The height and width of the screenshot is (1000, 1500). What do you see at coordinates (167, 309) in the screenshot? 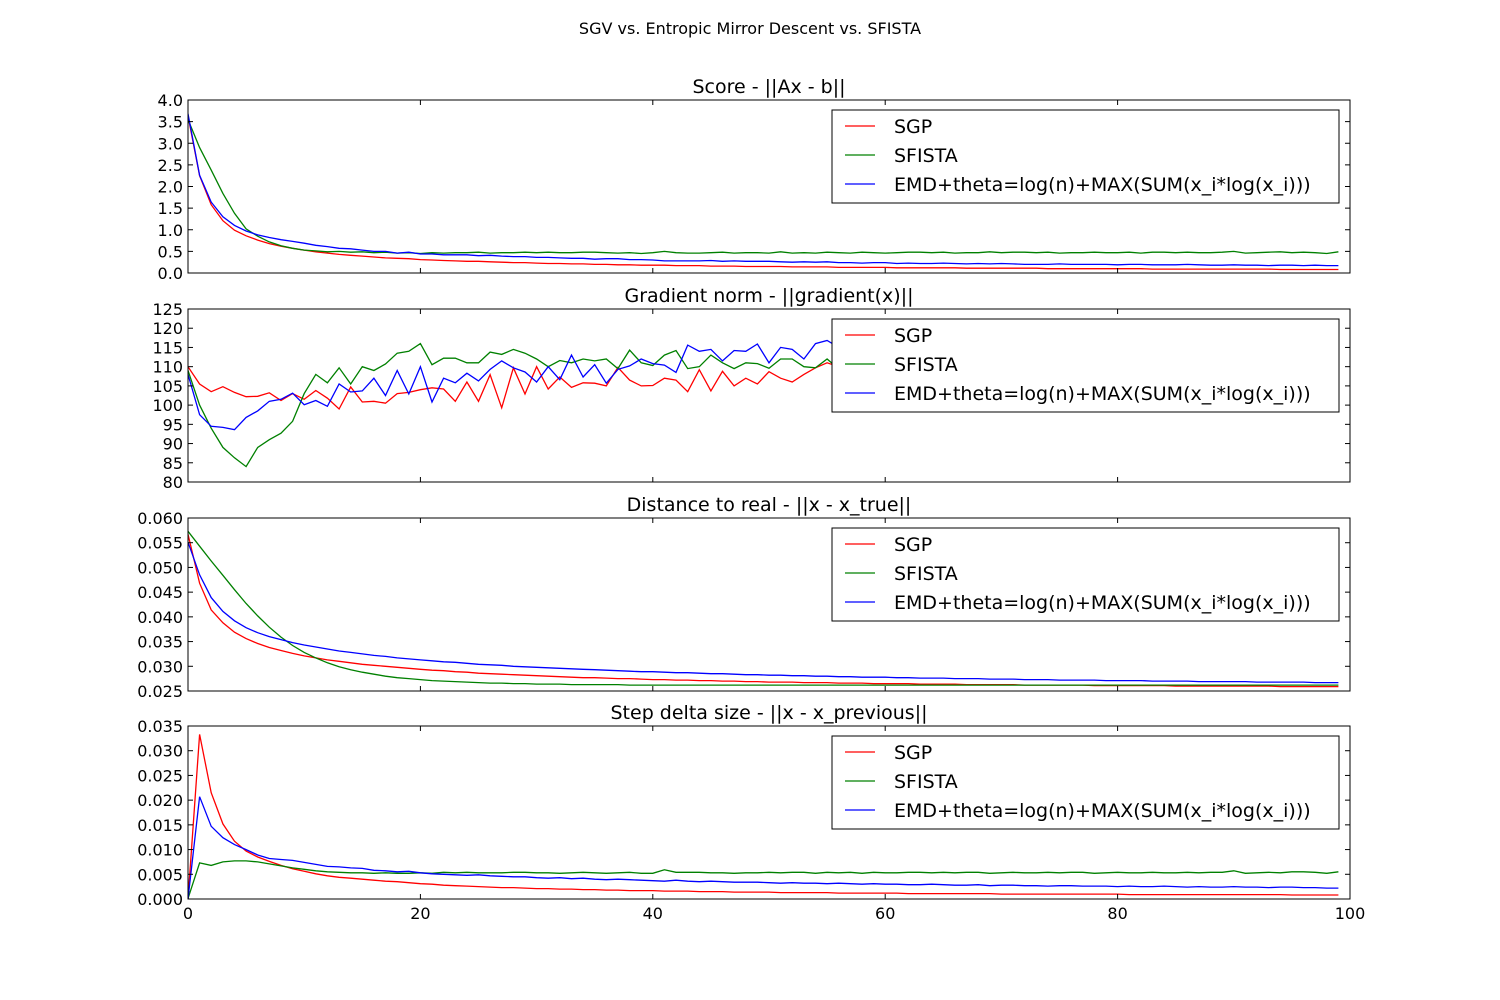
I see `y-tick-label: 125` at bounding box center [167, 309].